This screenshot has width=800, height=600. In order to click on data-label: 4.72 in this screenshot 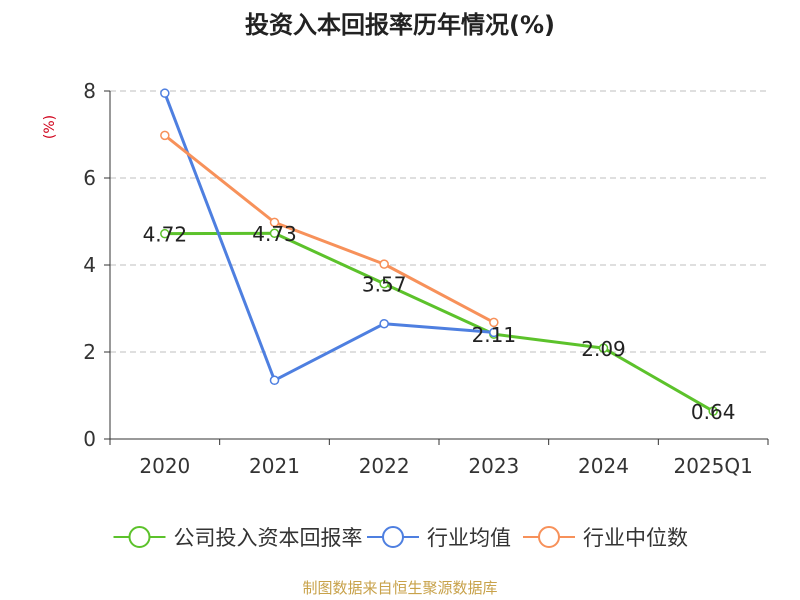, I will do `click(165, 235)`.